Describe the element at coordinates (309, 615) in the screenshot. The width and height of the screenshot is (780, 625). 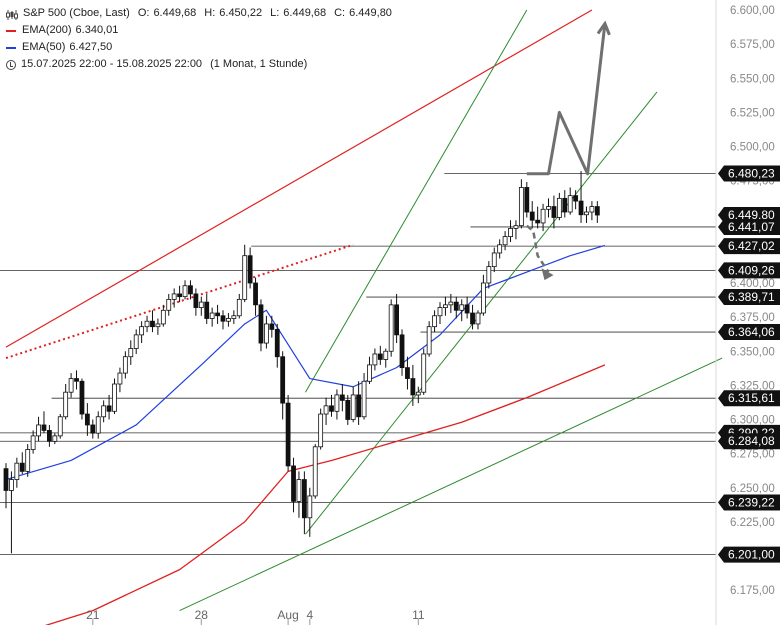
I see `x-tick-label: 4` at that location.